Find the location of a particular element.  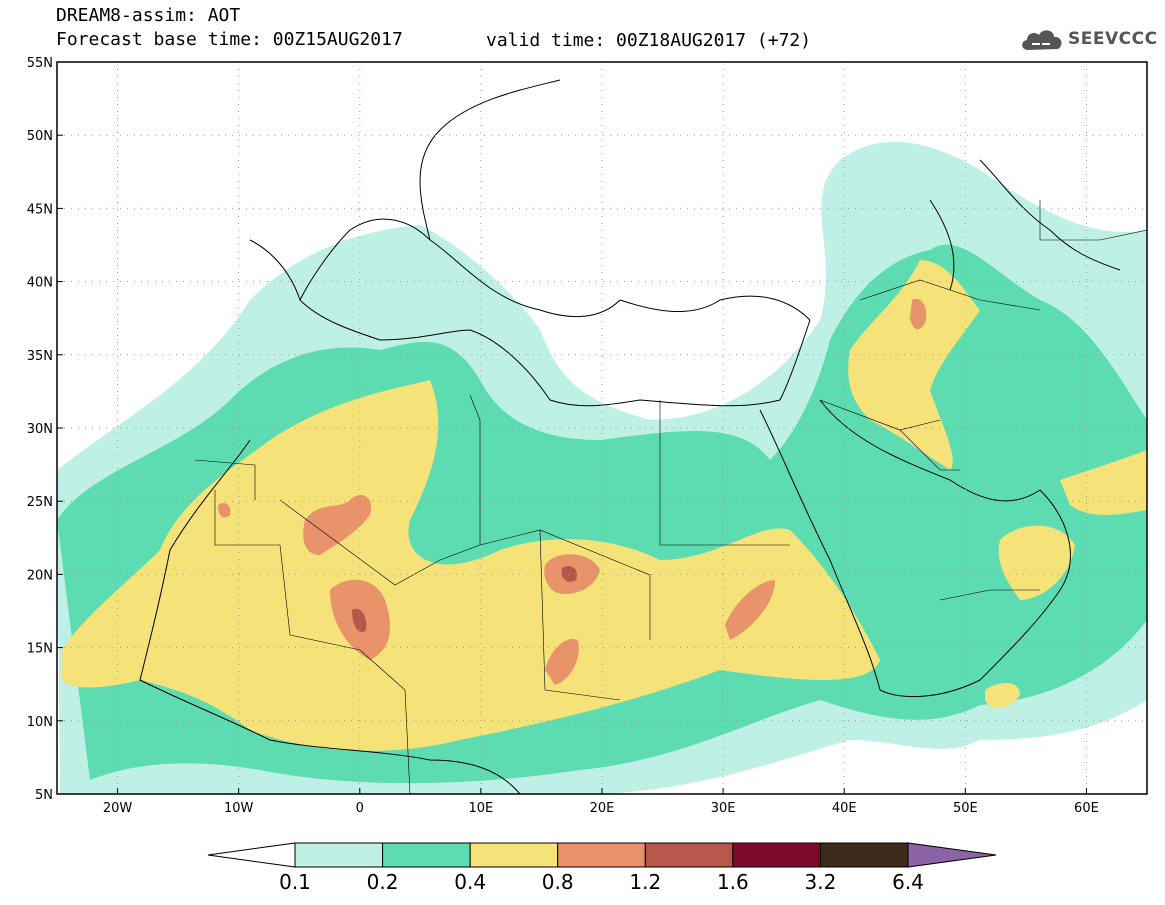

colorbar-label: 0.8 is located at coordinates (558, 882).